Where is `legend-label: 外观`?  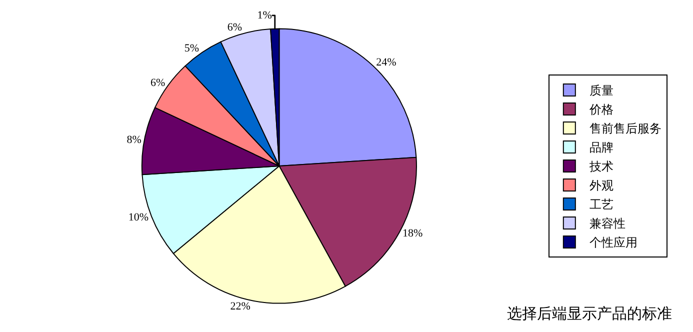
legend-label: 外观 is located at coordinates (601, 185).